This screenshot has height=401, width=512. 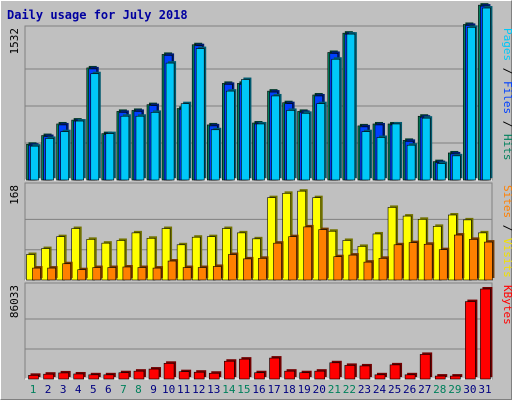 What do you see at coordinates (334, 389) in the screenshot?
I see `x-tick-label: 21` at bounding box center [334, 389].